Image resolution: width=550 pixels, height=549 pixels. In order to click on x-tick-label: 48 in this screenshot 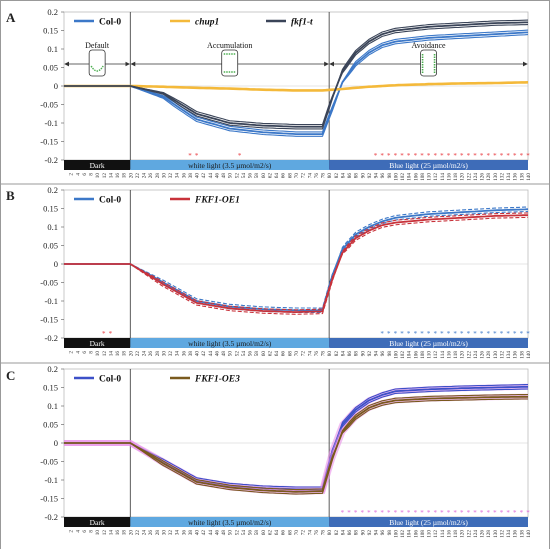, I will do `click(224, 176)`.